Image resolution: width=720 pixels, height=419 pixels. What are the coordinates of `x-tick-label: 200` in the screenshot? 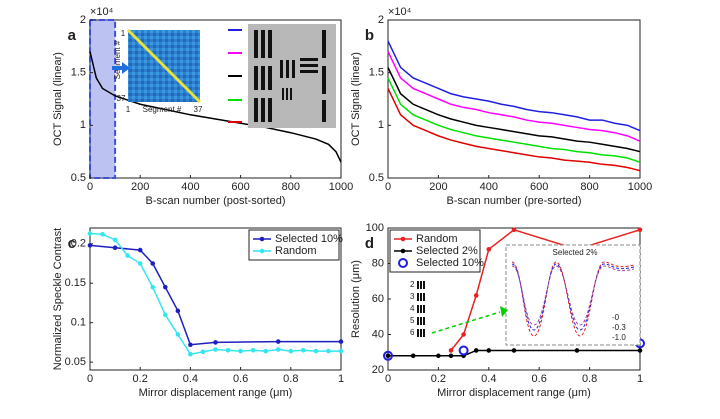 It's located at (140, 187).